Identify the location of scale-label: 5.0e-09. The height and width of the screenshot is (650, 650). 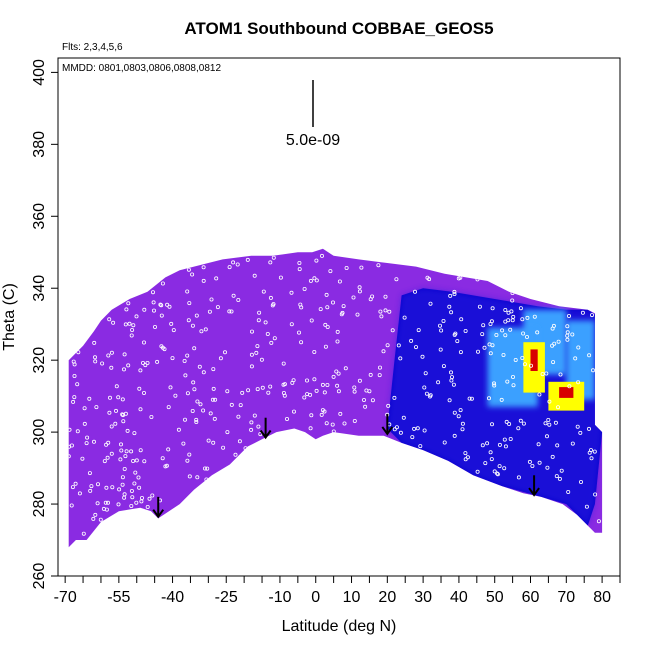
(313, 140).